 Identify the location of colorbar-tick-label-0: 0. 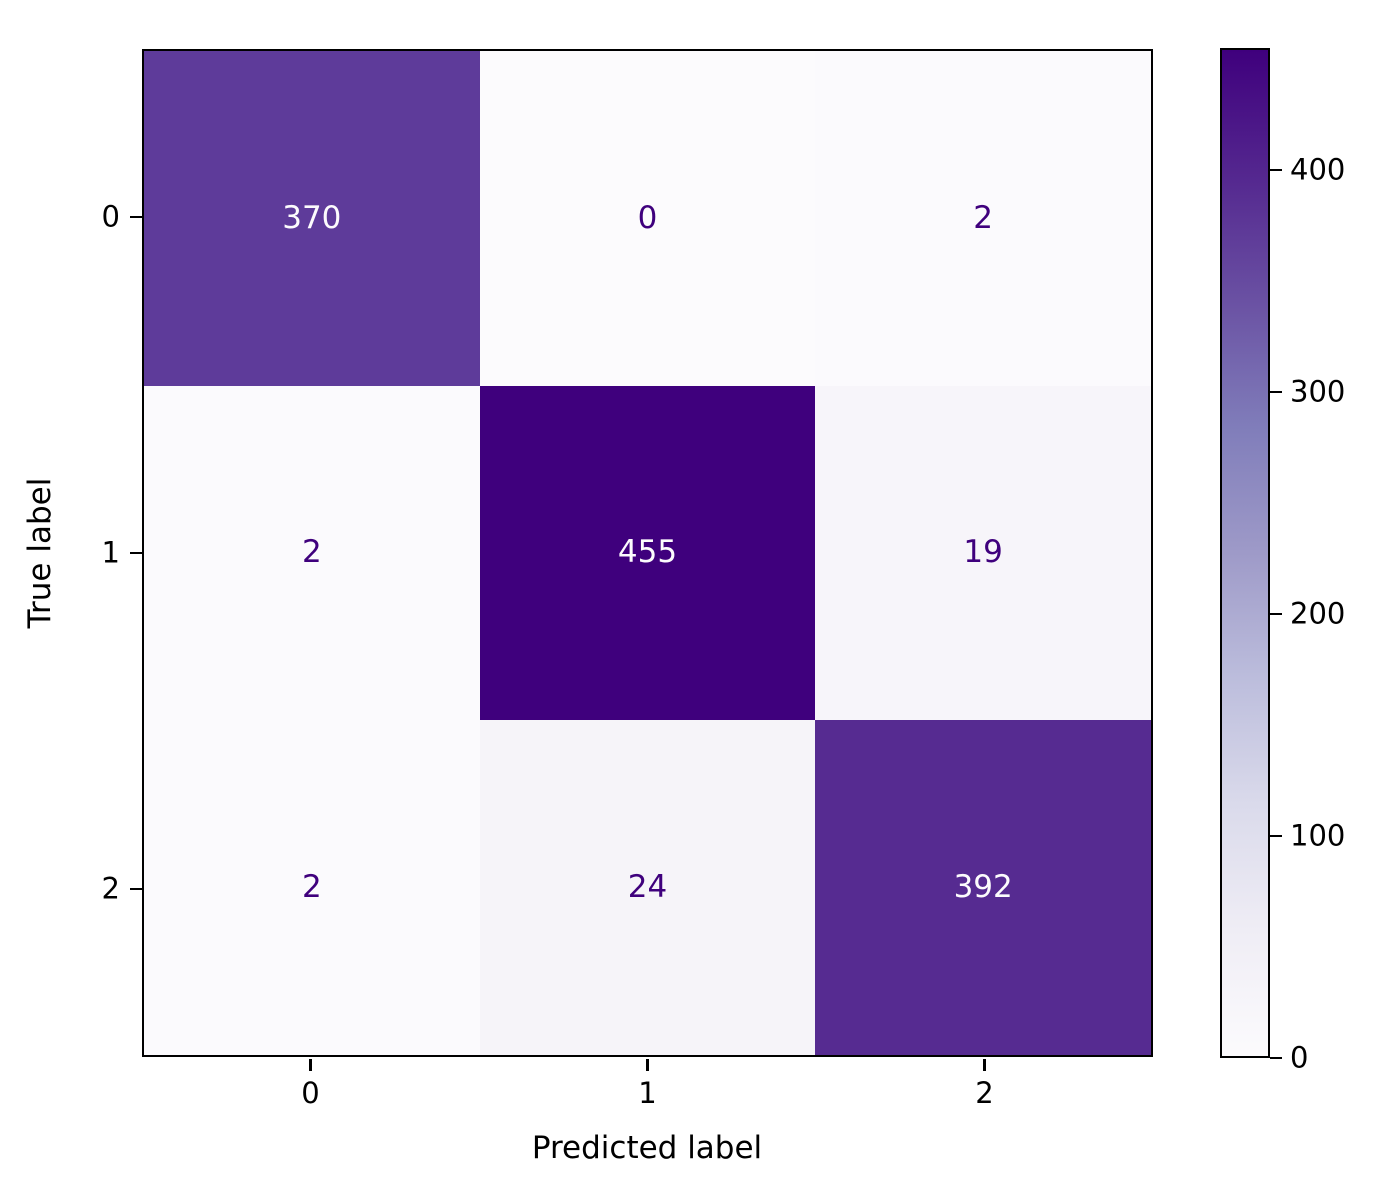
(1299, 1057).